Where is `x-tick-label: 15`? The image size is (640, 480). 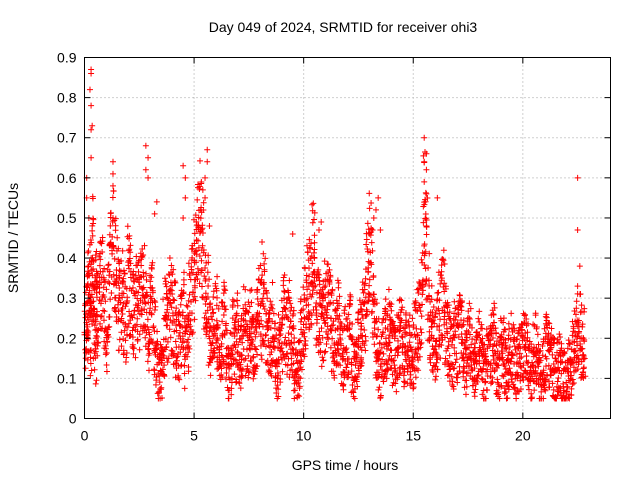 x-tick-label: 15 is located at coordinates (413, 436).